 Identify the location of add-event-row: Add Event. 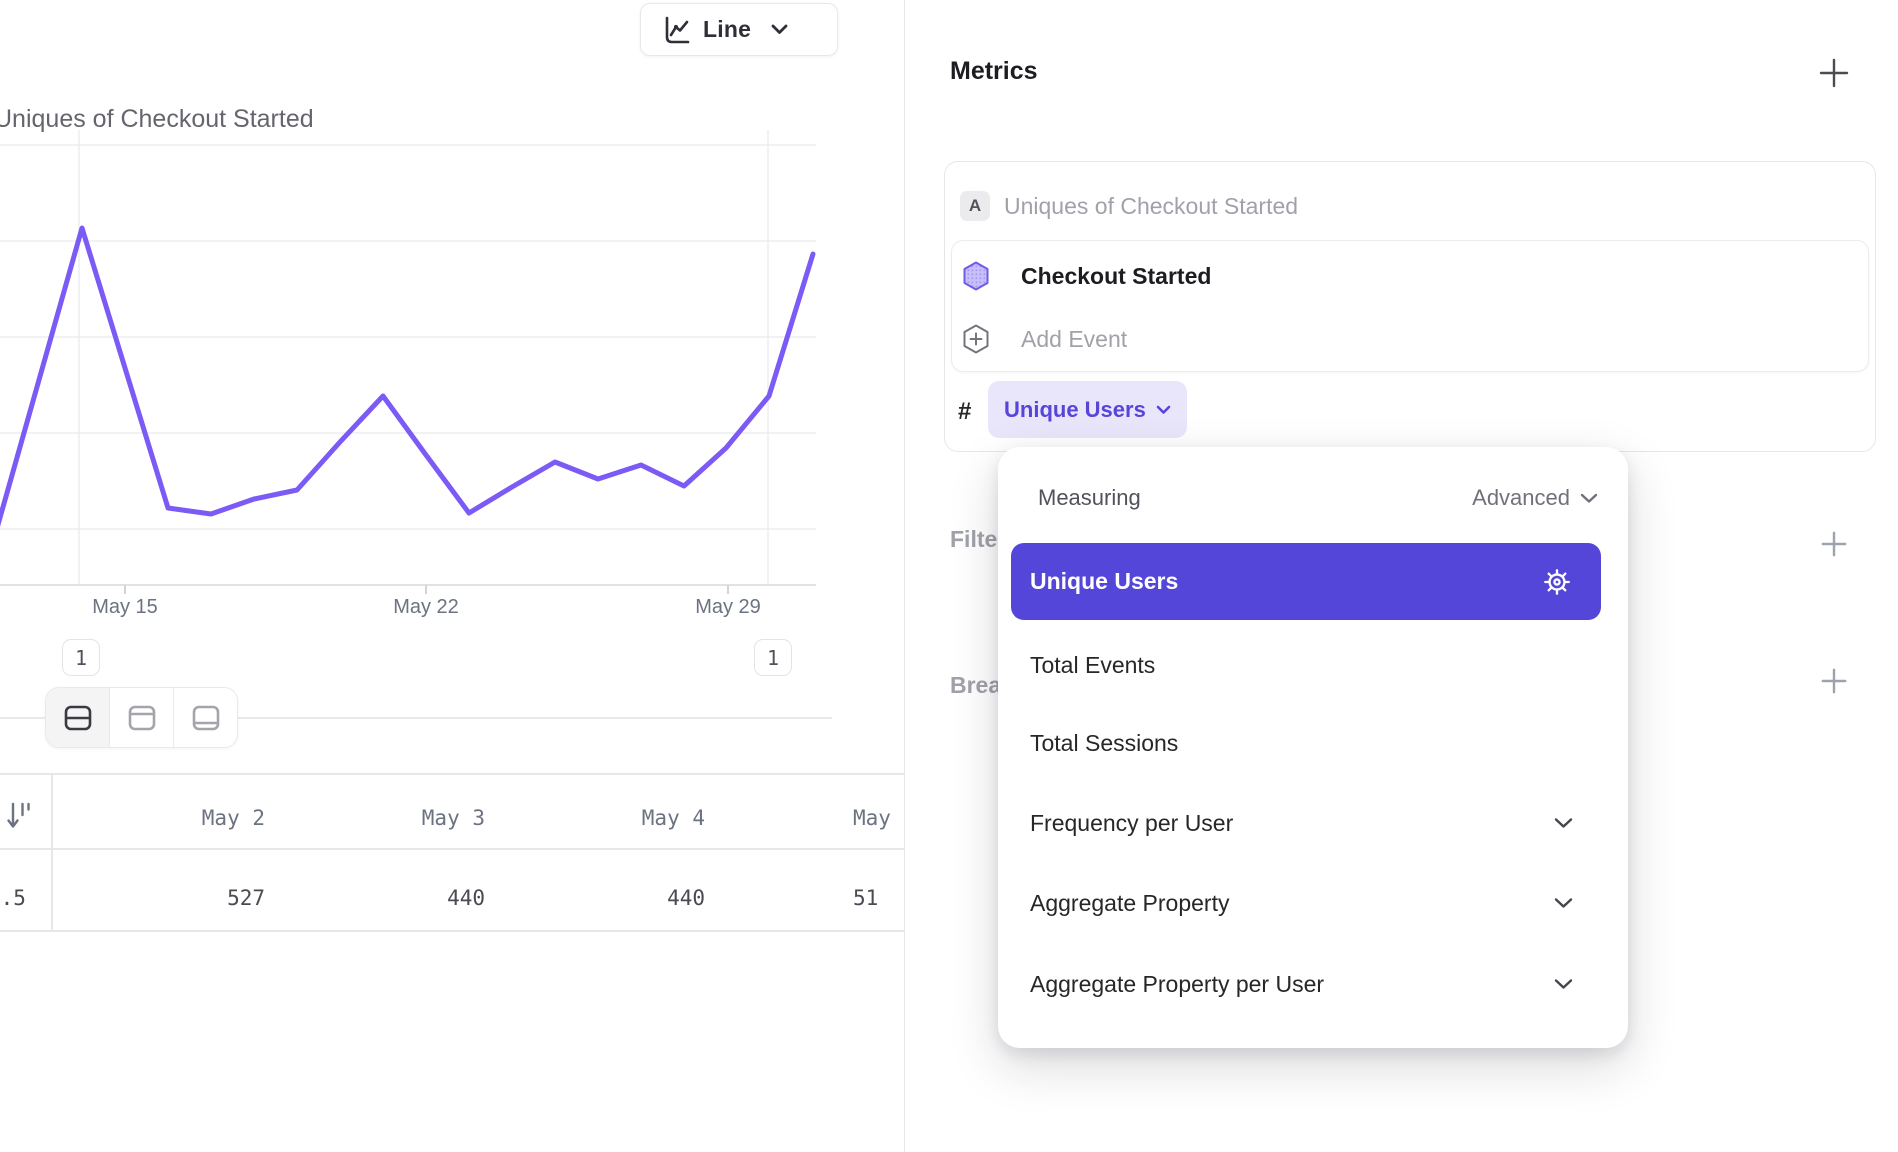
(1410, 339).